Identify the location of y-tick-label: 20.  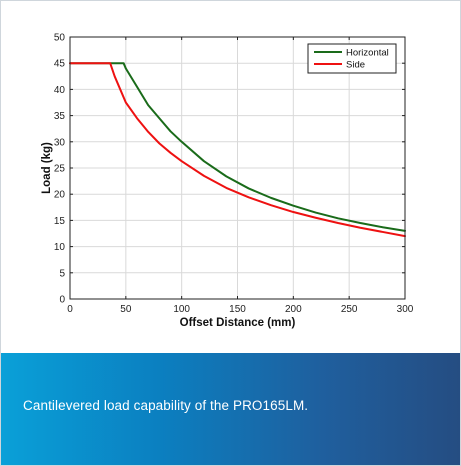
(60, 195).